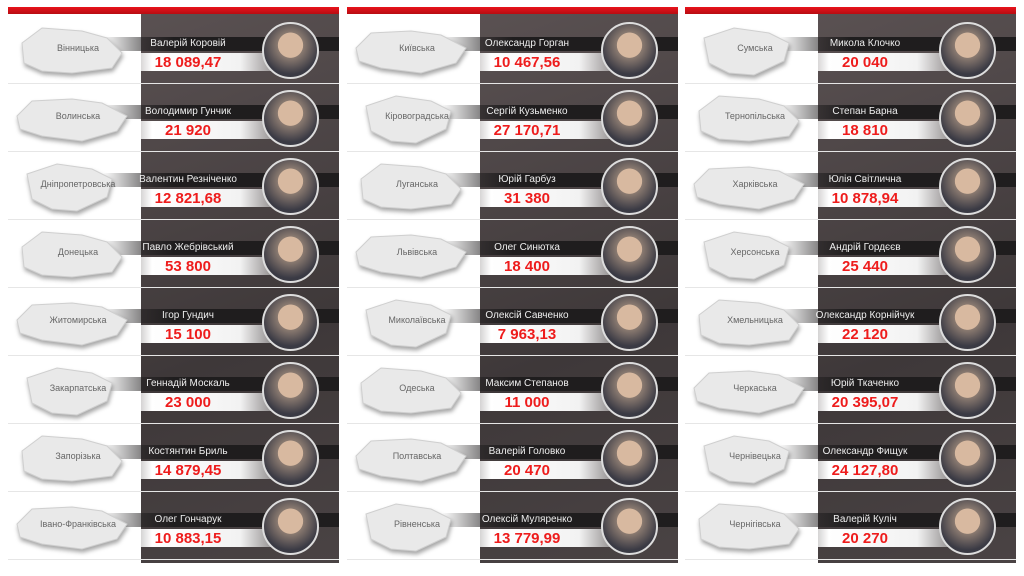 Image resolution: width=1024 pixels, height=576 pixels. What do you see at coordinates (188, 43) in the screenshot?
I see `governor-name: Валерій Коровій` at bounding box center [188, 43].